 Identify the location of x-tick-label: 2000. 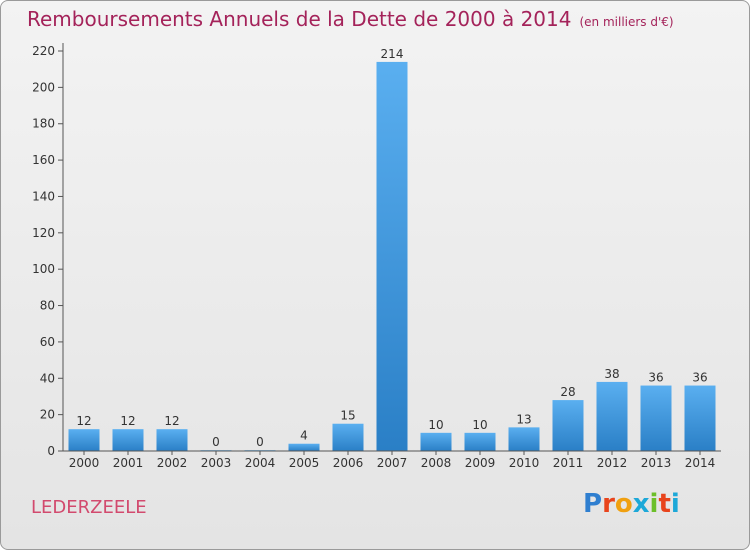
(84, 463).